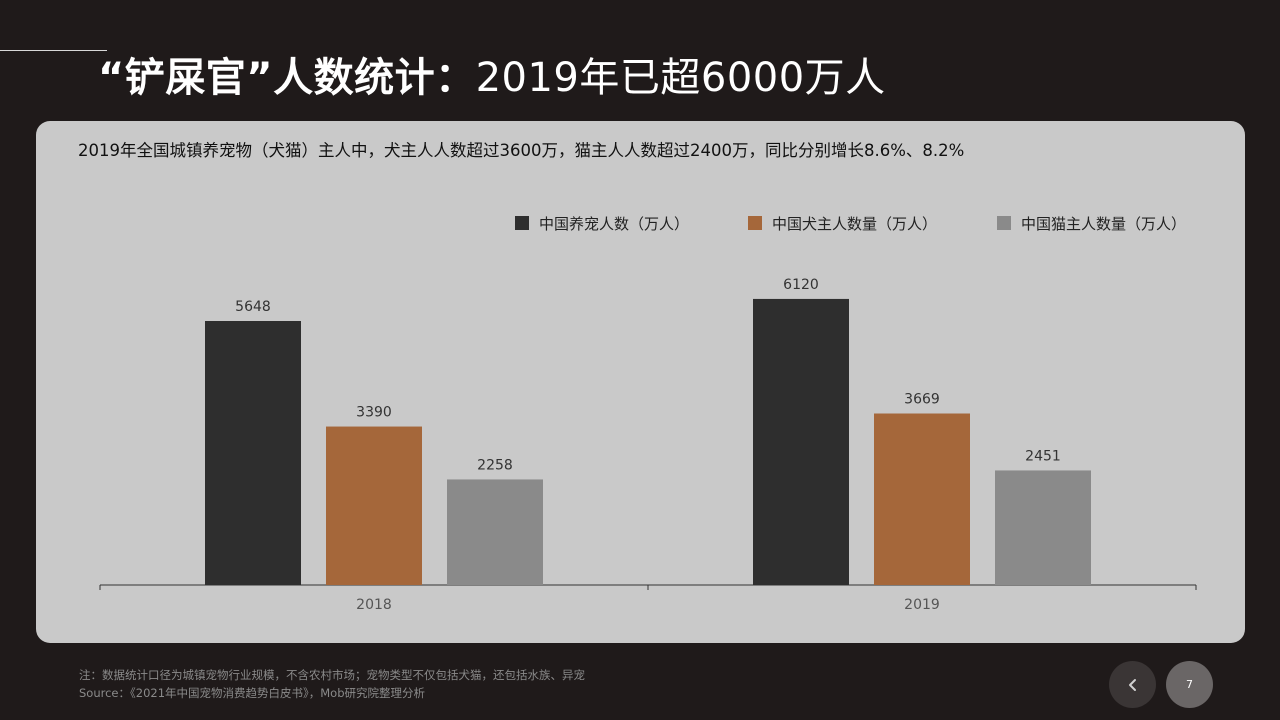  Describe the element at coordinates (495, 465) in the screenshot. I see `data-label: 2258` at that location.